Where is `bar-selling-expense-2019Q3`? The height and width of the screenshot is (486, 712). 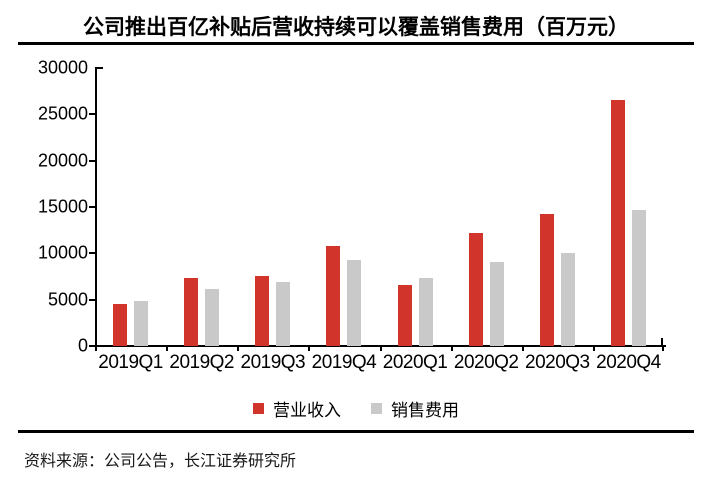
bar-selling-expense-2019Q3 is located at coordinates (283, 313).